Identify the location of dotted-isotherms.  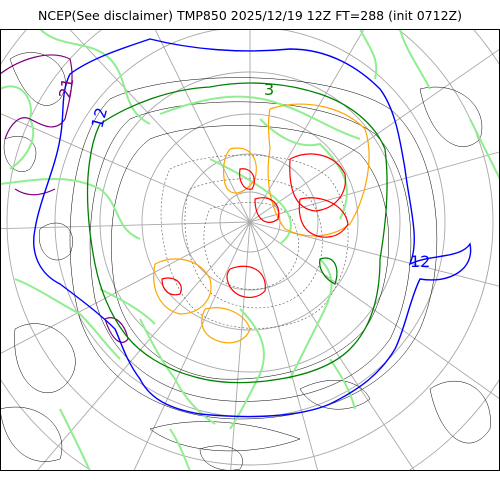
(254, 241).